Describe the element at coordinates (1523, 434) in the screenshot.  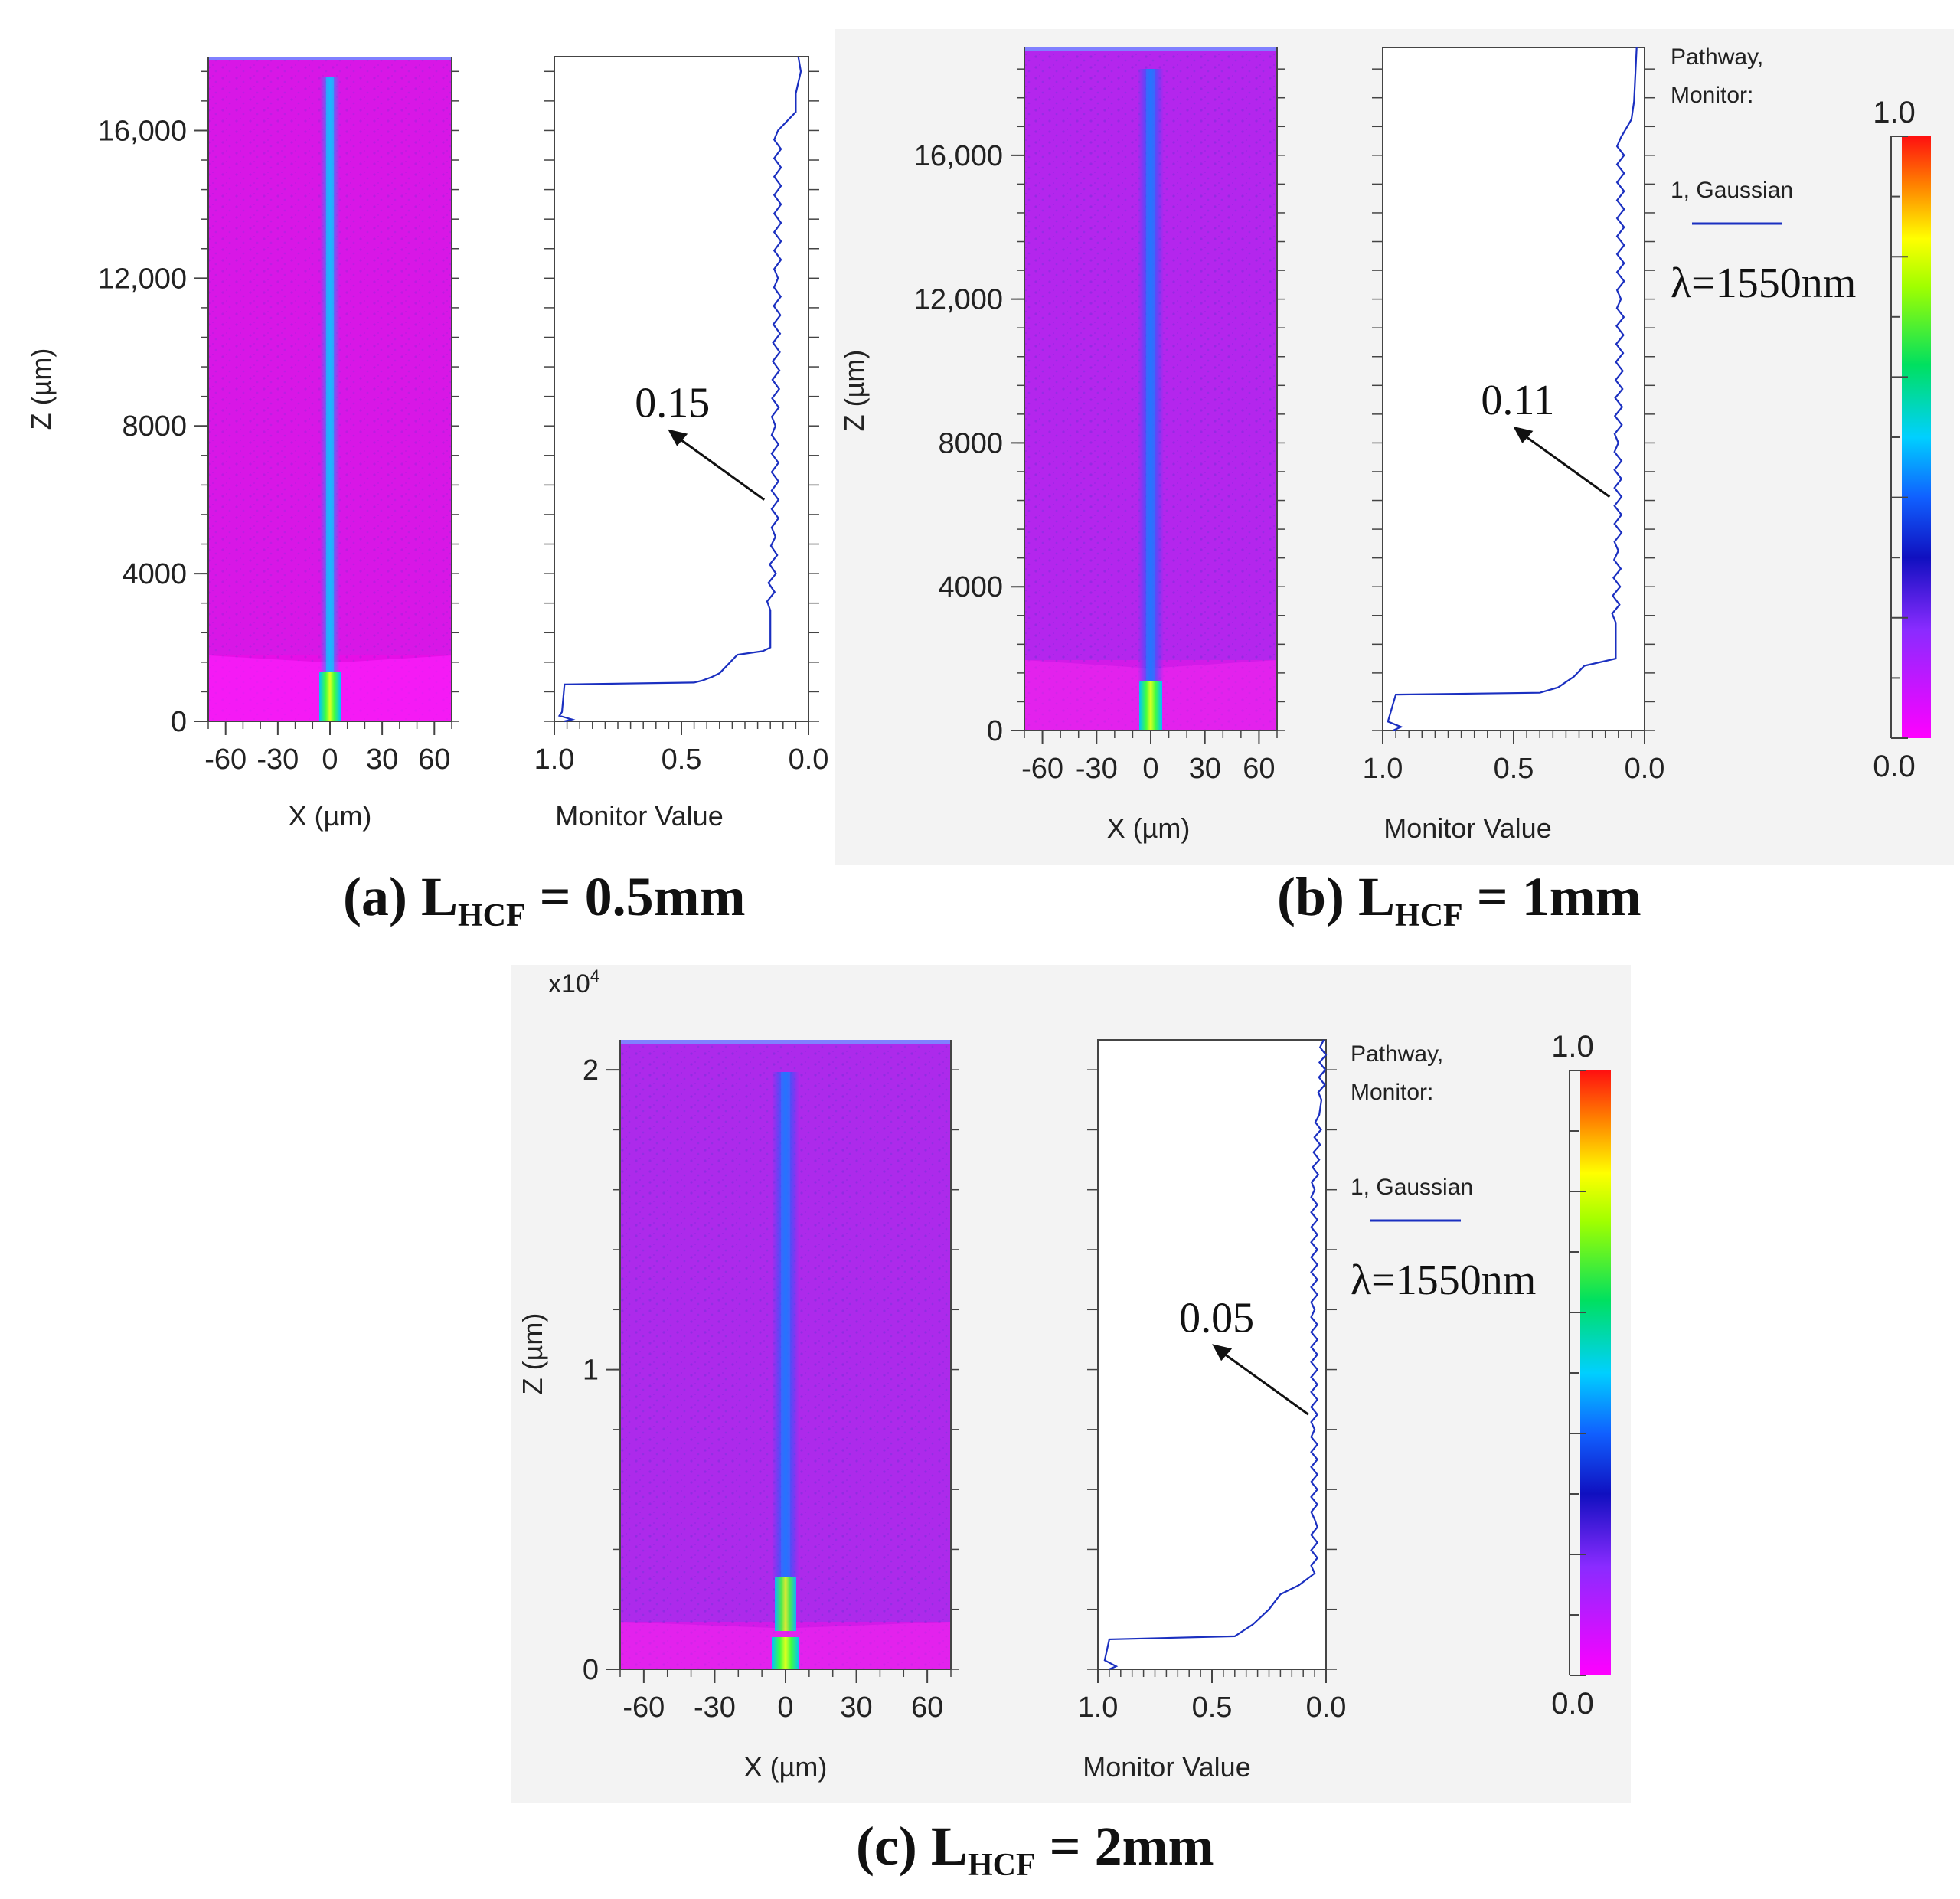
I see `panel-b-annotation-arrowhead` at that location.